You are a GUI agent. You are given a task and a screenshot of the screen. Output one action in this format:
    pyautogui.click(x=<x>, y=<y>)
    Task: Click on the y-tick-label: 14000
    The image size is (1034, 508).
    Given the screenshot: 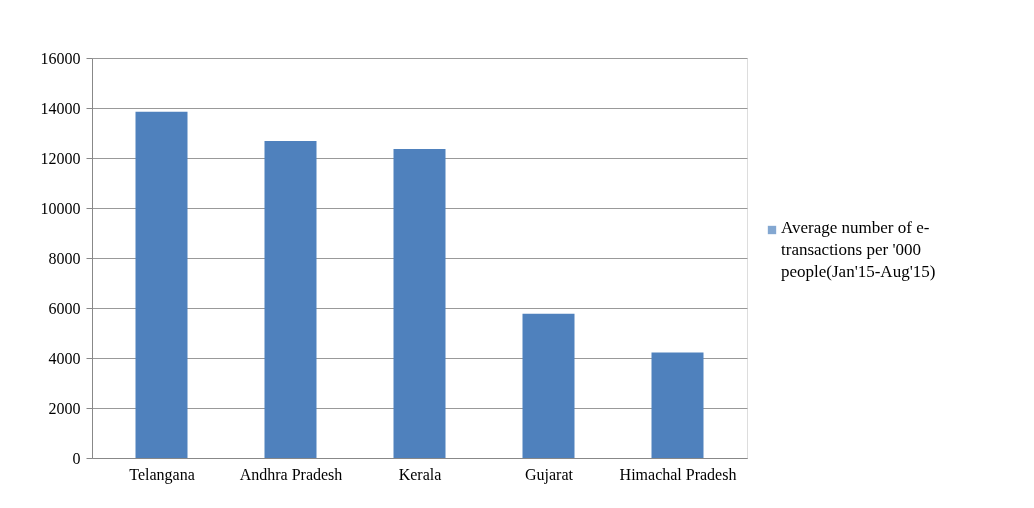 What is the action you would take?
    pyautogui.click(x=60, y=108)
    